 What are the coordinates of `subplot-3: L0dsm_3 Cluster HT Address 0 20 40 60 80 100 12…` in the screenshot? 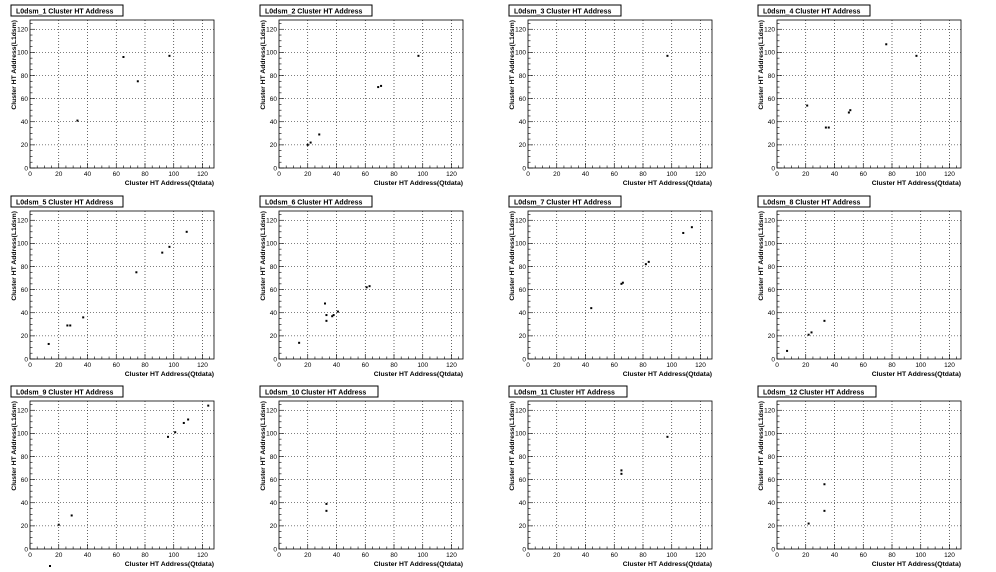 It's located at (610, 95).